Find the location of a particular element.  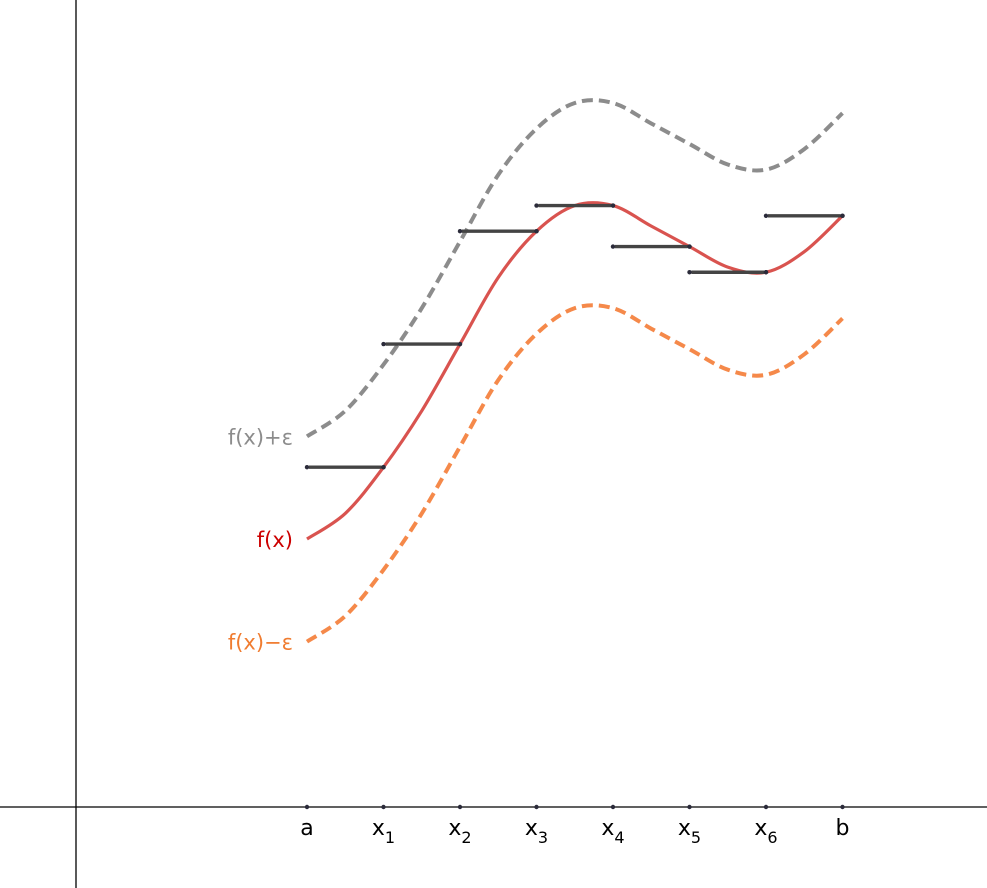

tick-label-x3: x3 is located at coordinates (536, 831).